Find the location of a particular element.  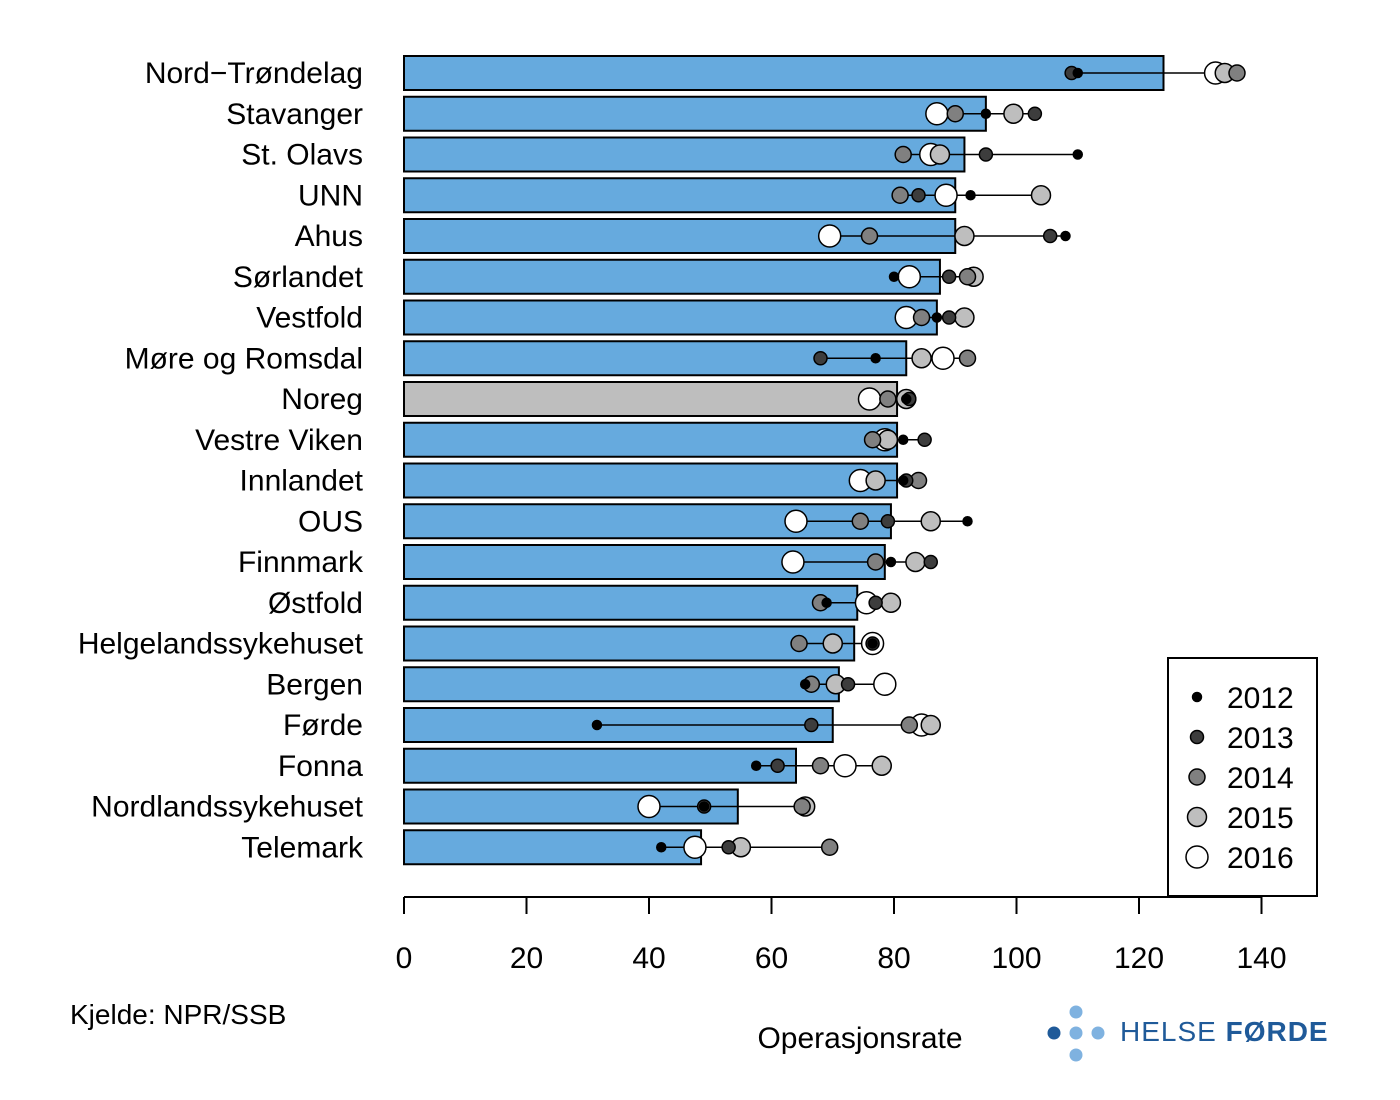

legend-marker-2013 is located at coordinates (1197, 737).